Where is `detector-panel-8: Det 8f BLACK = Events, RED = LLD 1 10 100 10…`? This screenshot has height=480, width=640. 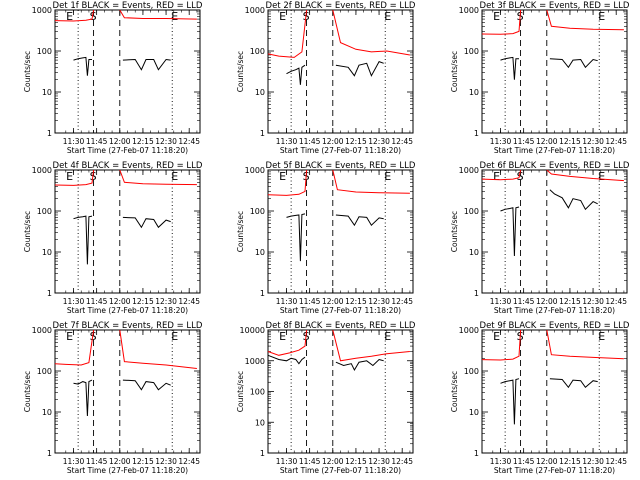 detector-panel-8: Det 8f BLACK = Events, RED = LLD 1 10 100 10… is located at coordinates (326, 398).